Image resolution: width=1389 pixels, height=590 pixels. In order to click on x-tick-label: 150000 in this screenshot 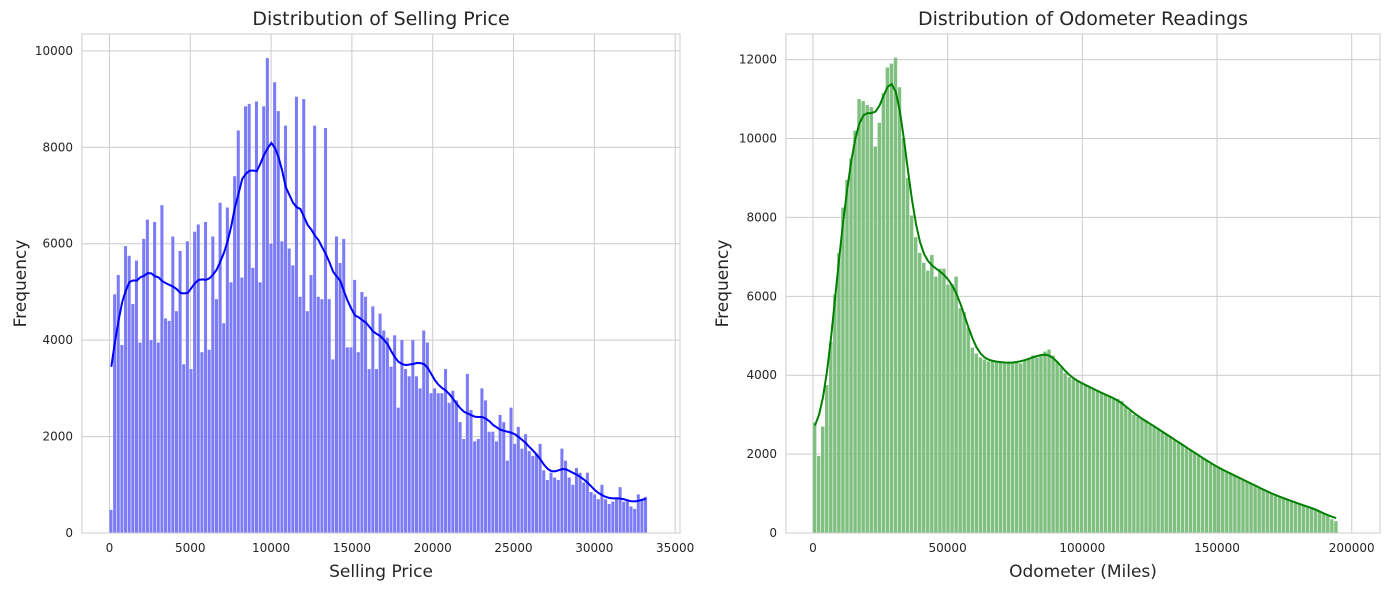, I will do `click(1217, 548)`.